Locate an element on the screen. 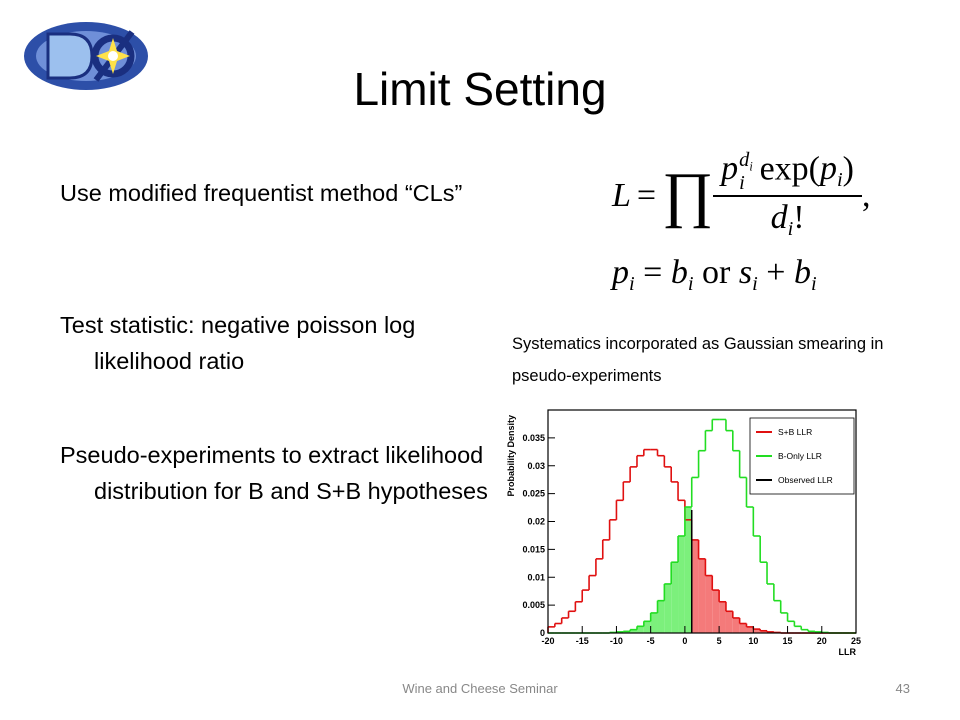 The image size is (960, 720). formula-fraction: p di i exp(pi) di! is located at coordinates (787, 195).